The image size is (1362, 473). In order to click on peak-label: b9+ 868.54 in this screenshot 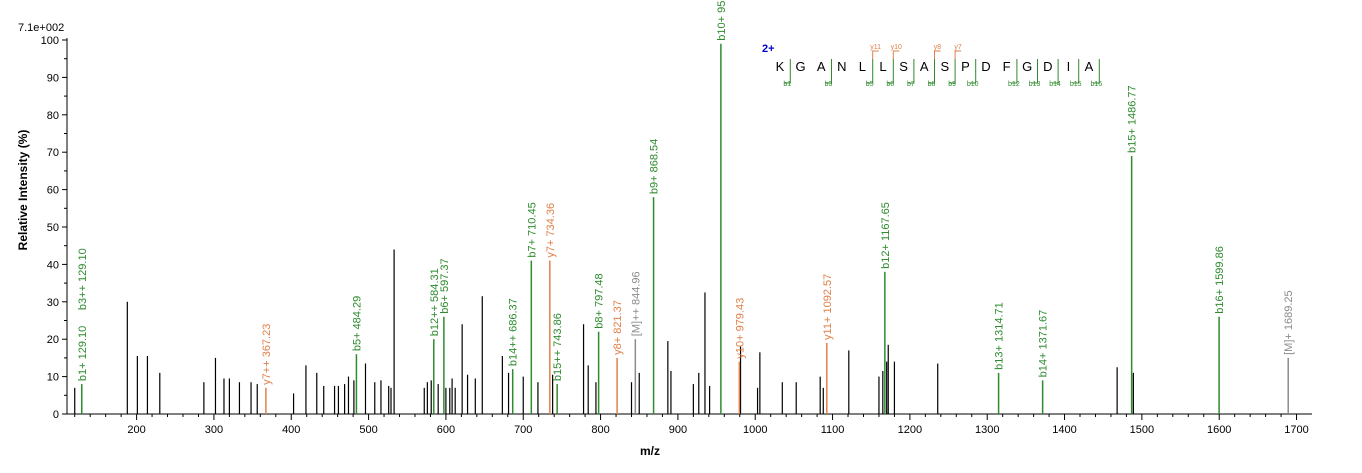, I will do `click(655, 166)`.